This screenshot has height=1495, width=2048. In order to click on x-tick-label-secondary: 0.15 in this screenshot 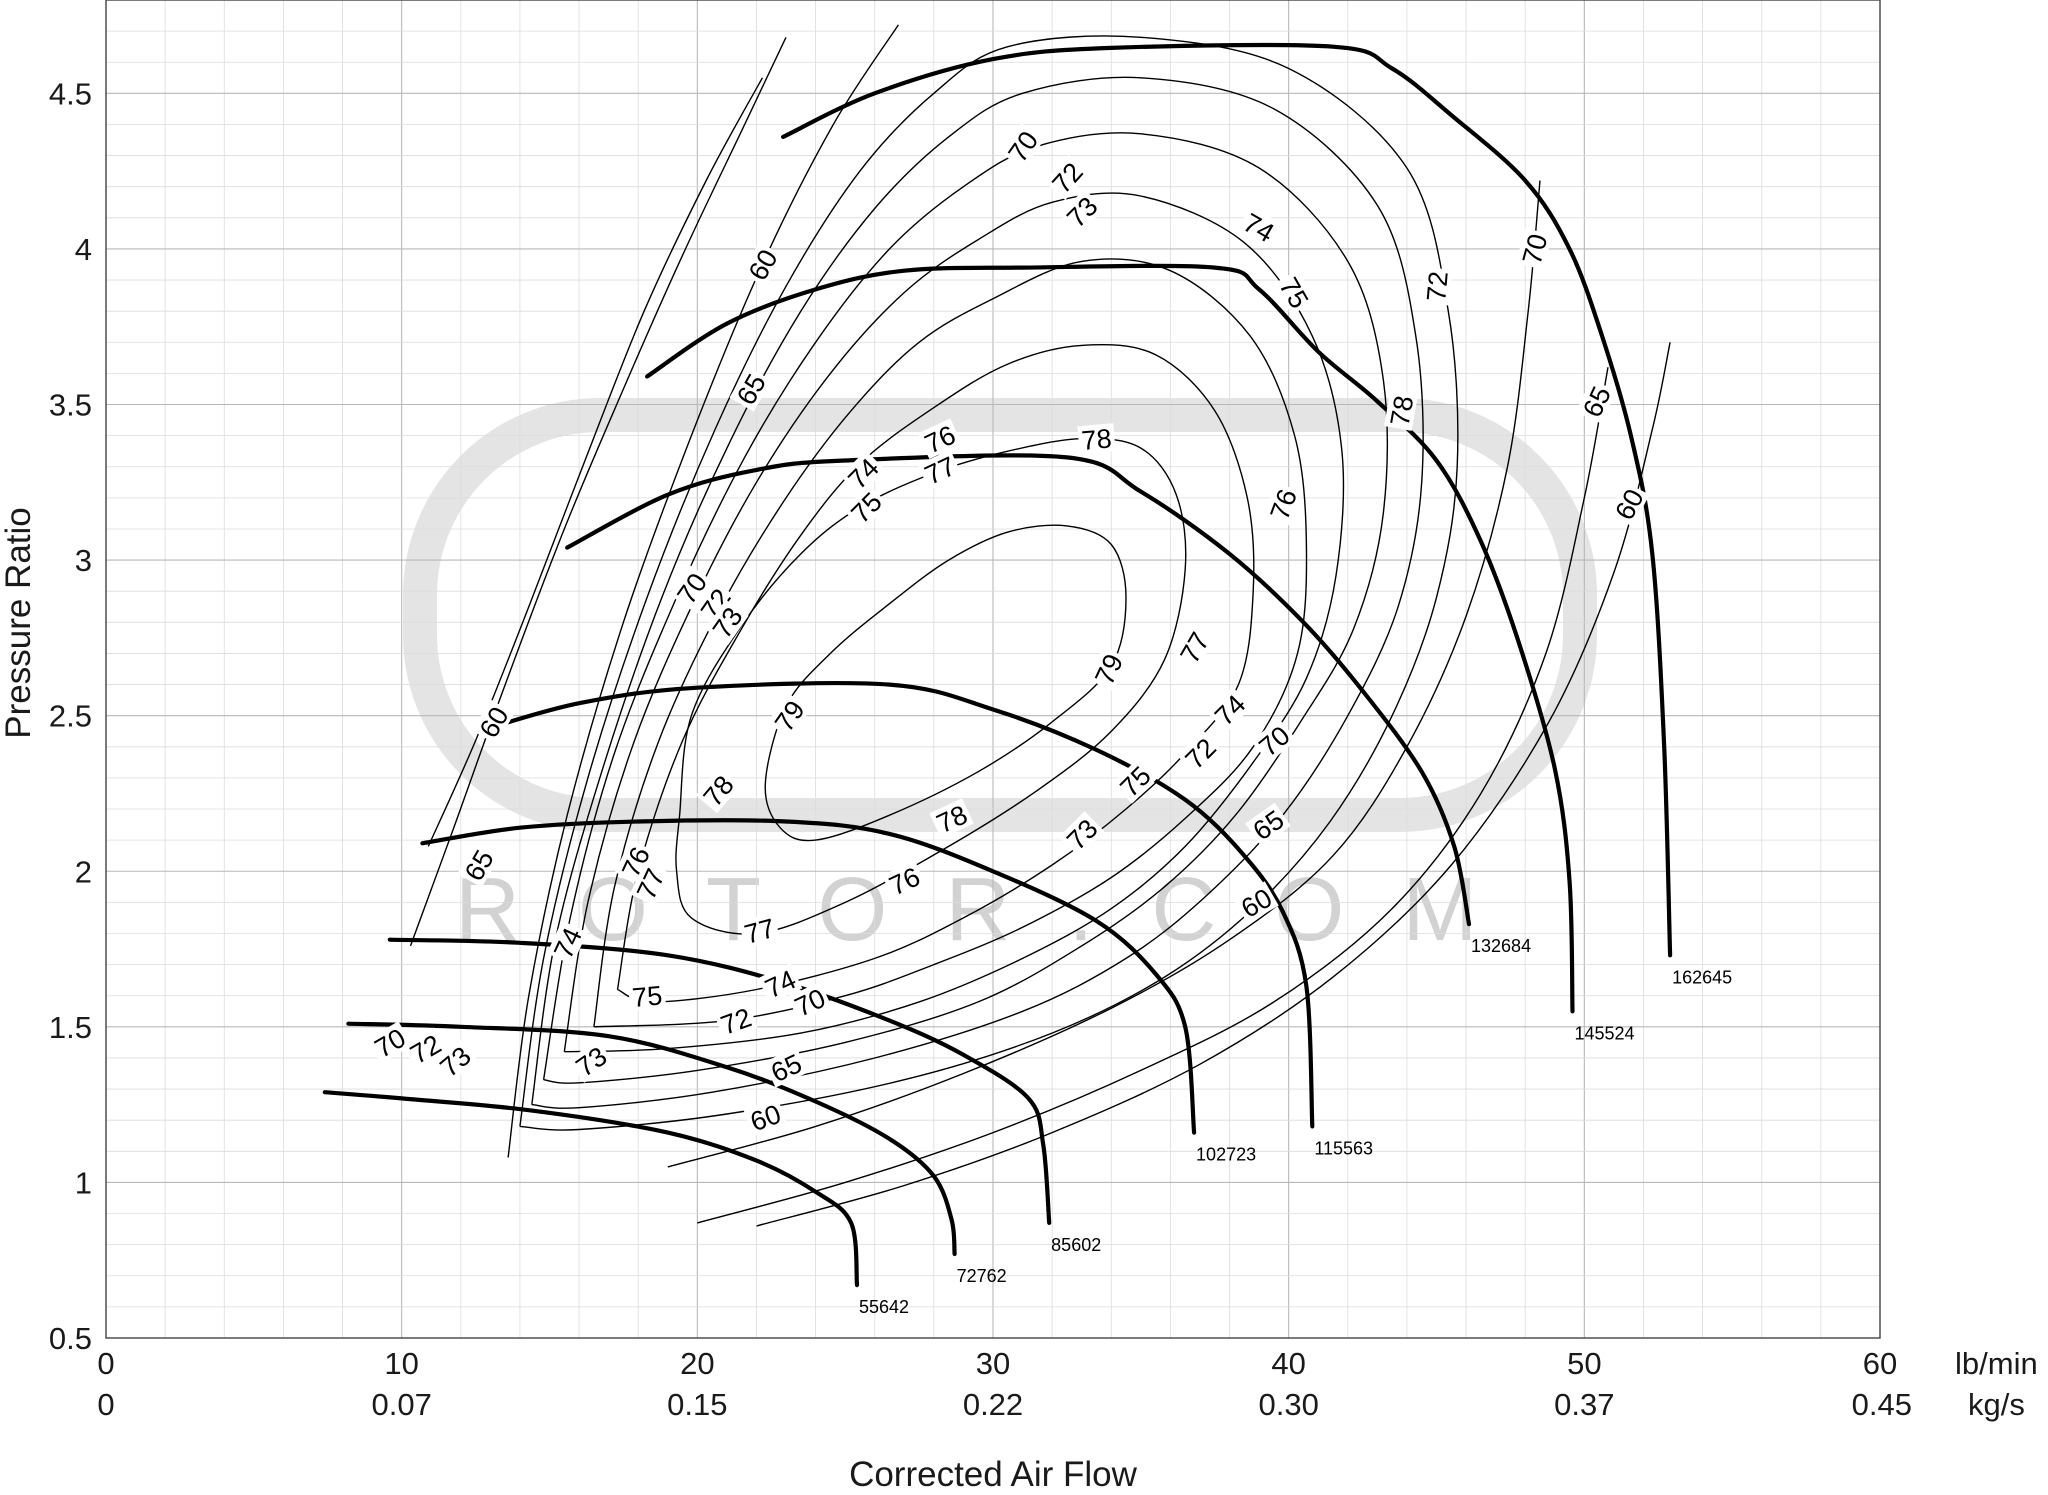, I will do `click(697, 1404)`.